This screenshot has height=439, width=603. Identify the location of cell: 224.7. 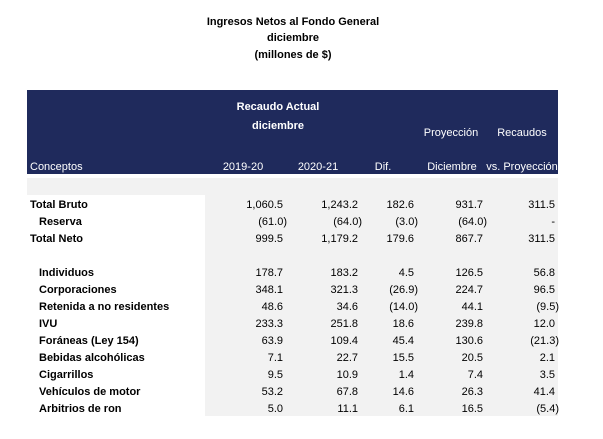
(469, 290).